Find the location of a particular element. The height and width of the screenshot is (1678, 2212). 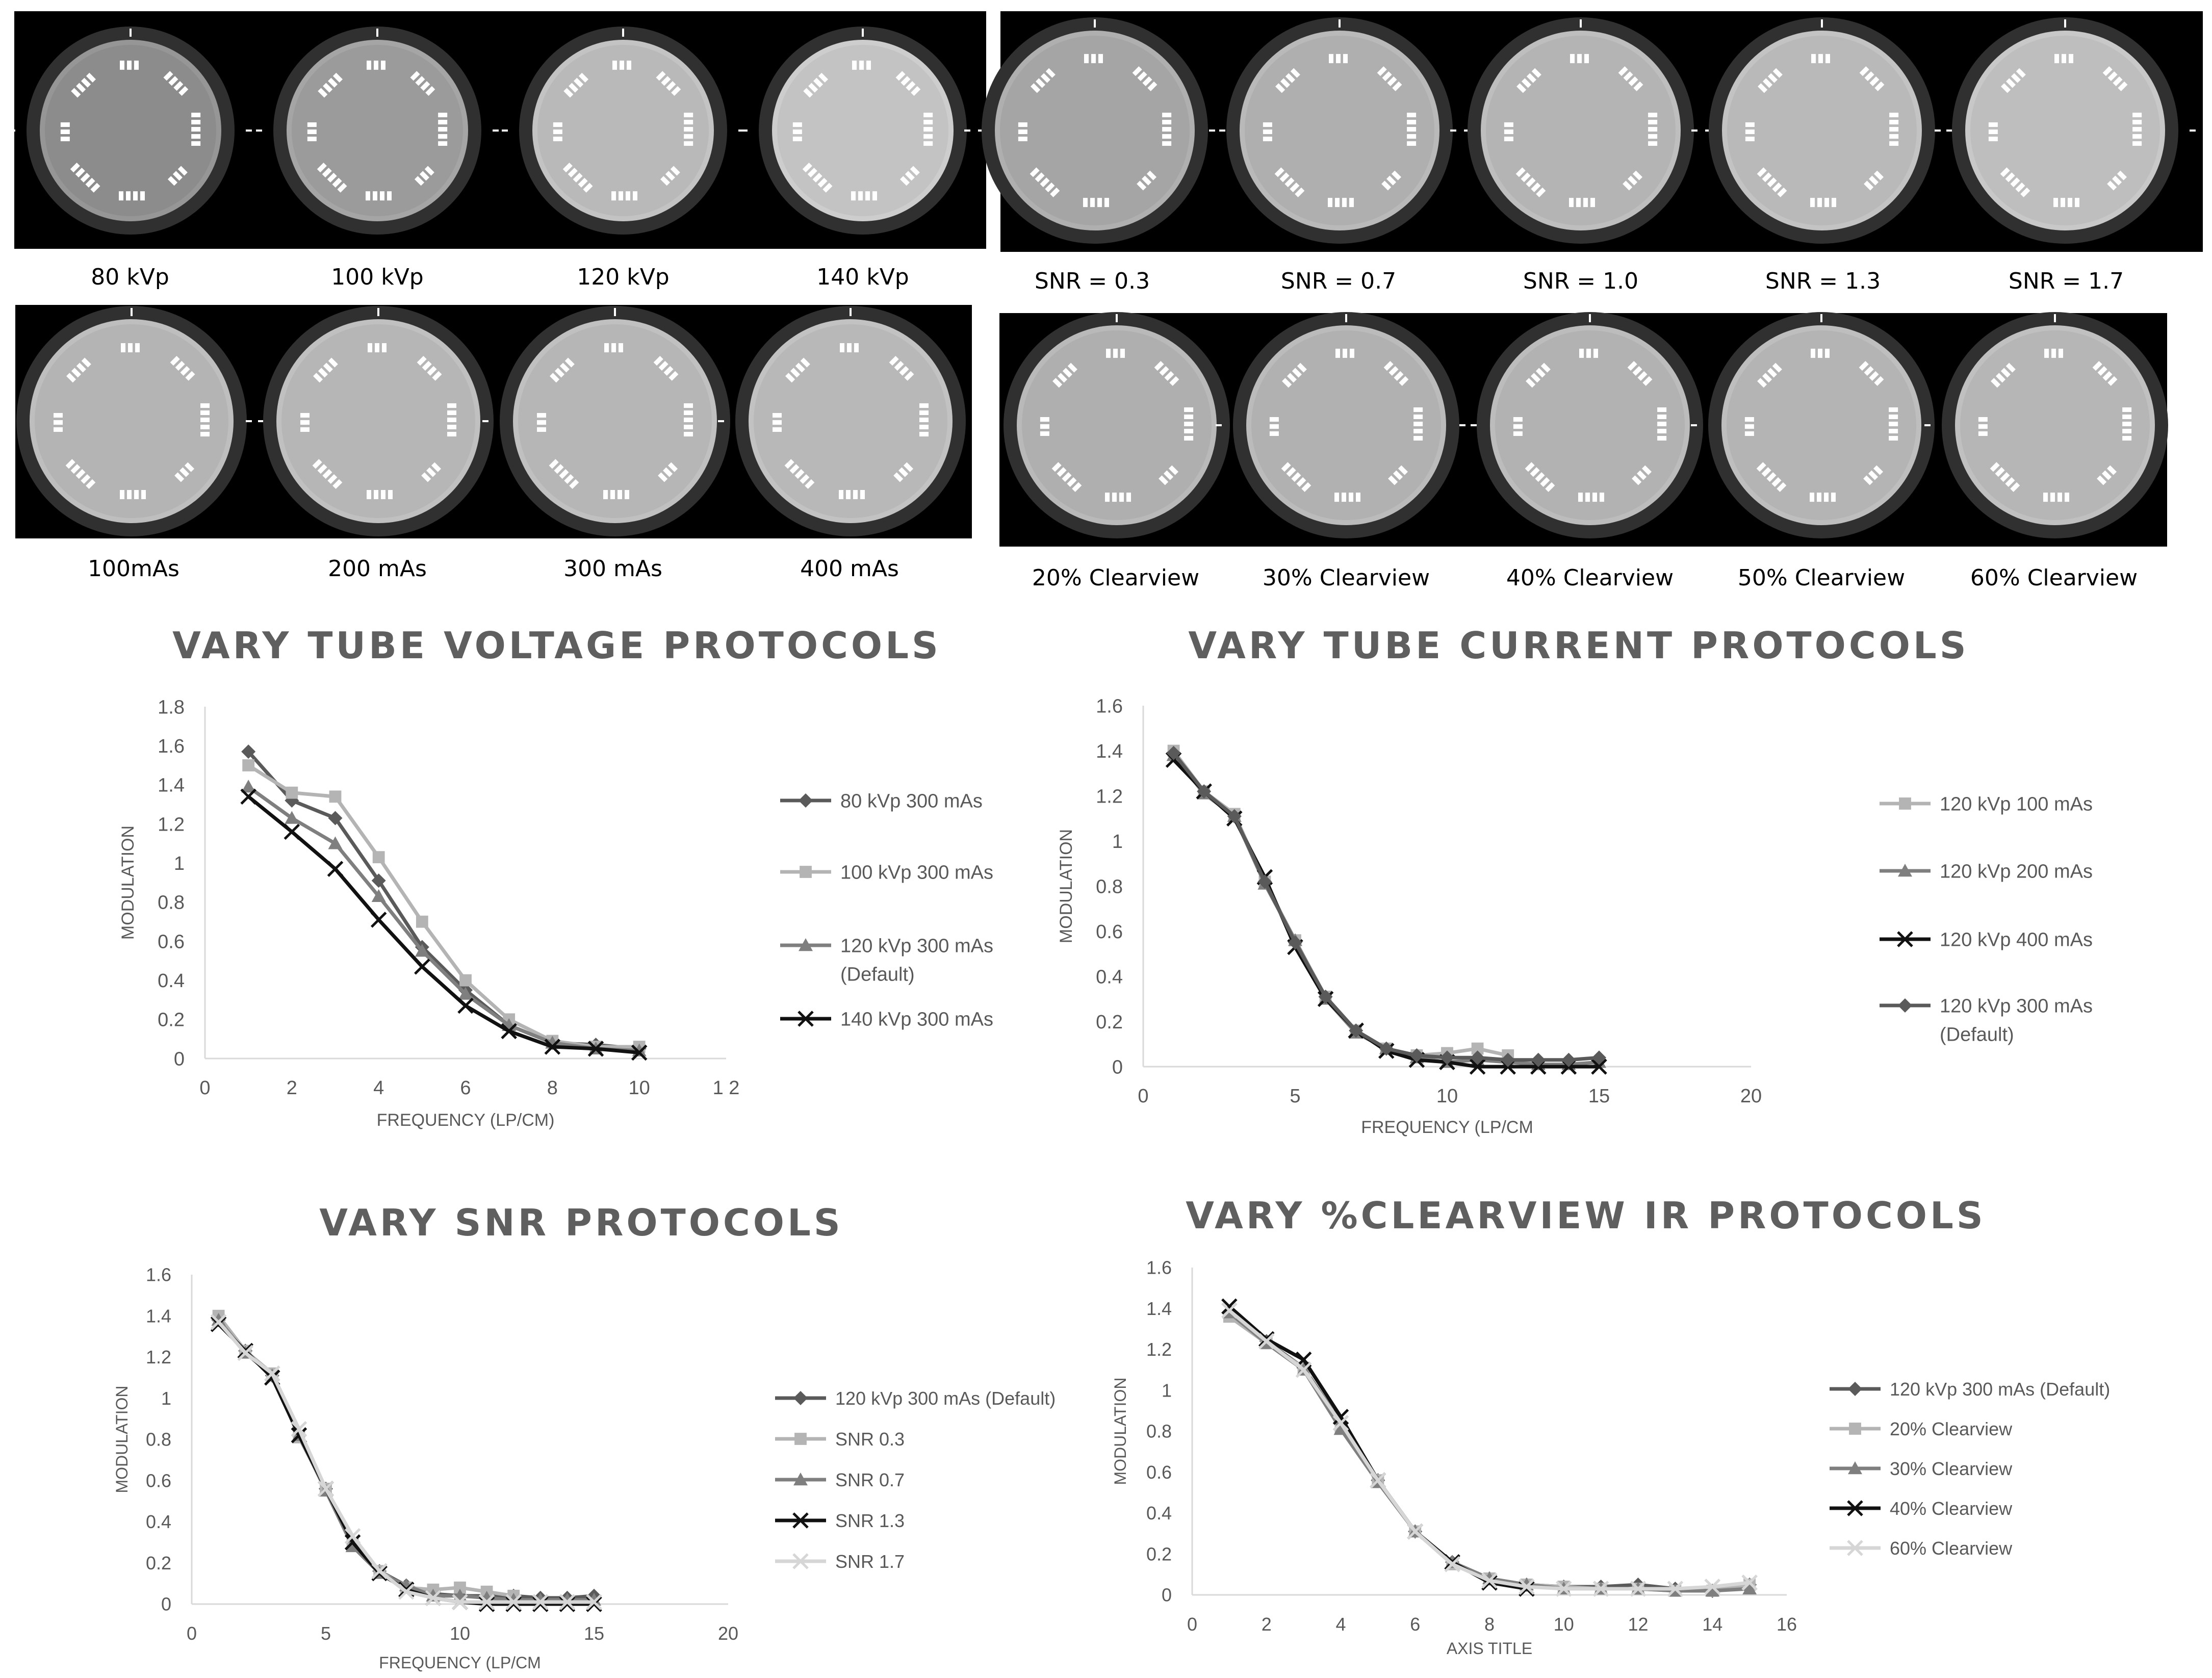

caption-80kvp: 80 kVp is located at coordinates (130, 277).